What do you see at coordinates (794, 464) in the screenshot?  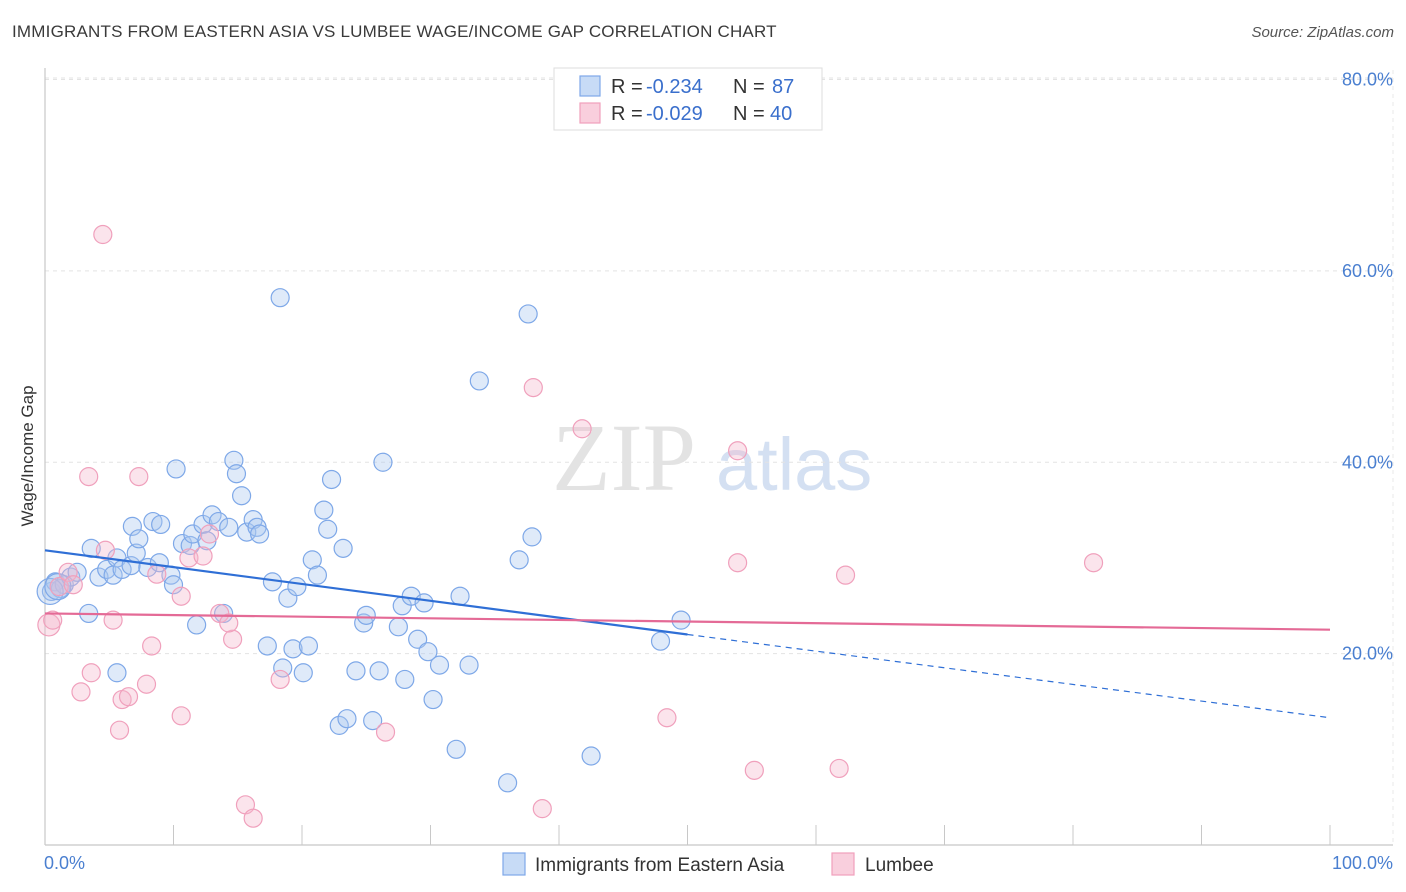 I see `watermark-atlas: atlas` at bounding box center [794, 464].